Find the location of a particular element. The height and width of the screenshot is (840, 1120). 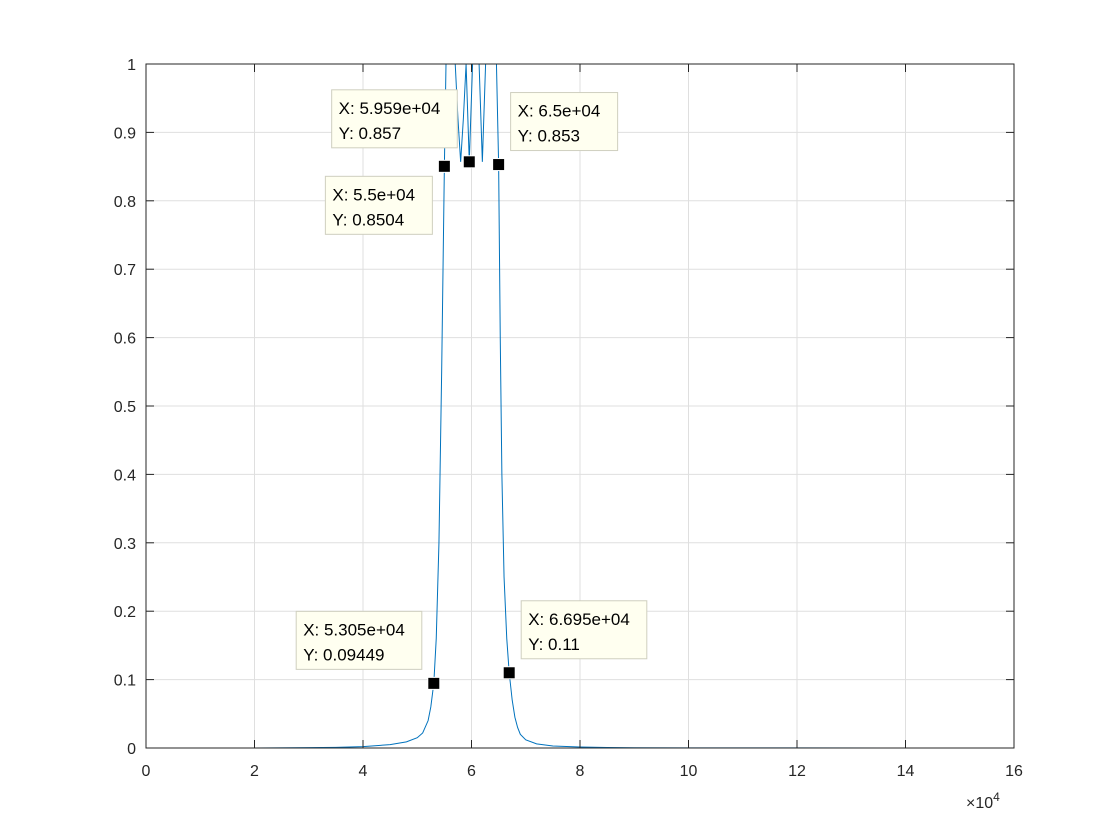

x-tick-label: 2 is located at coordinates (254, 771).